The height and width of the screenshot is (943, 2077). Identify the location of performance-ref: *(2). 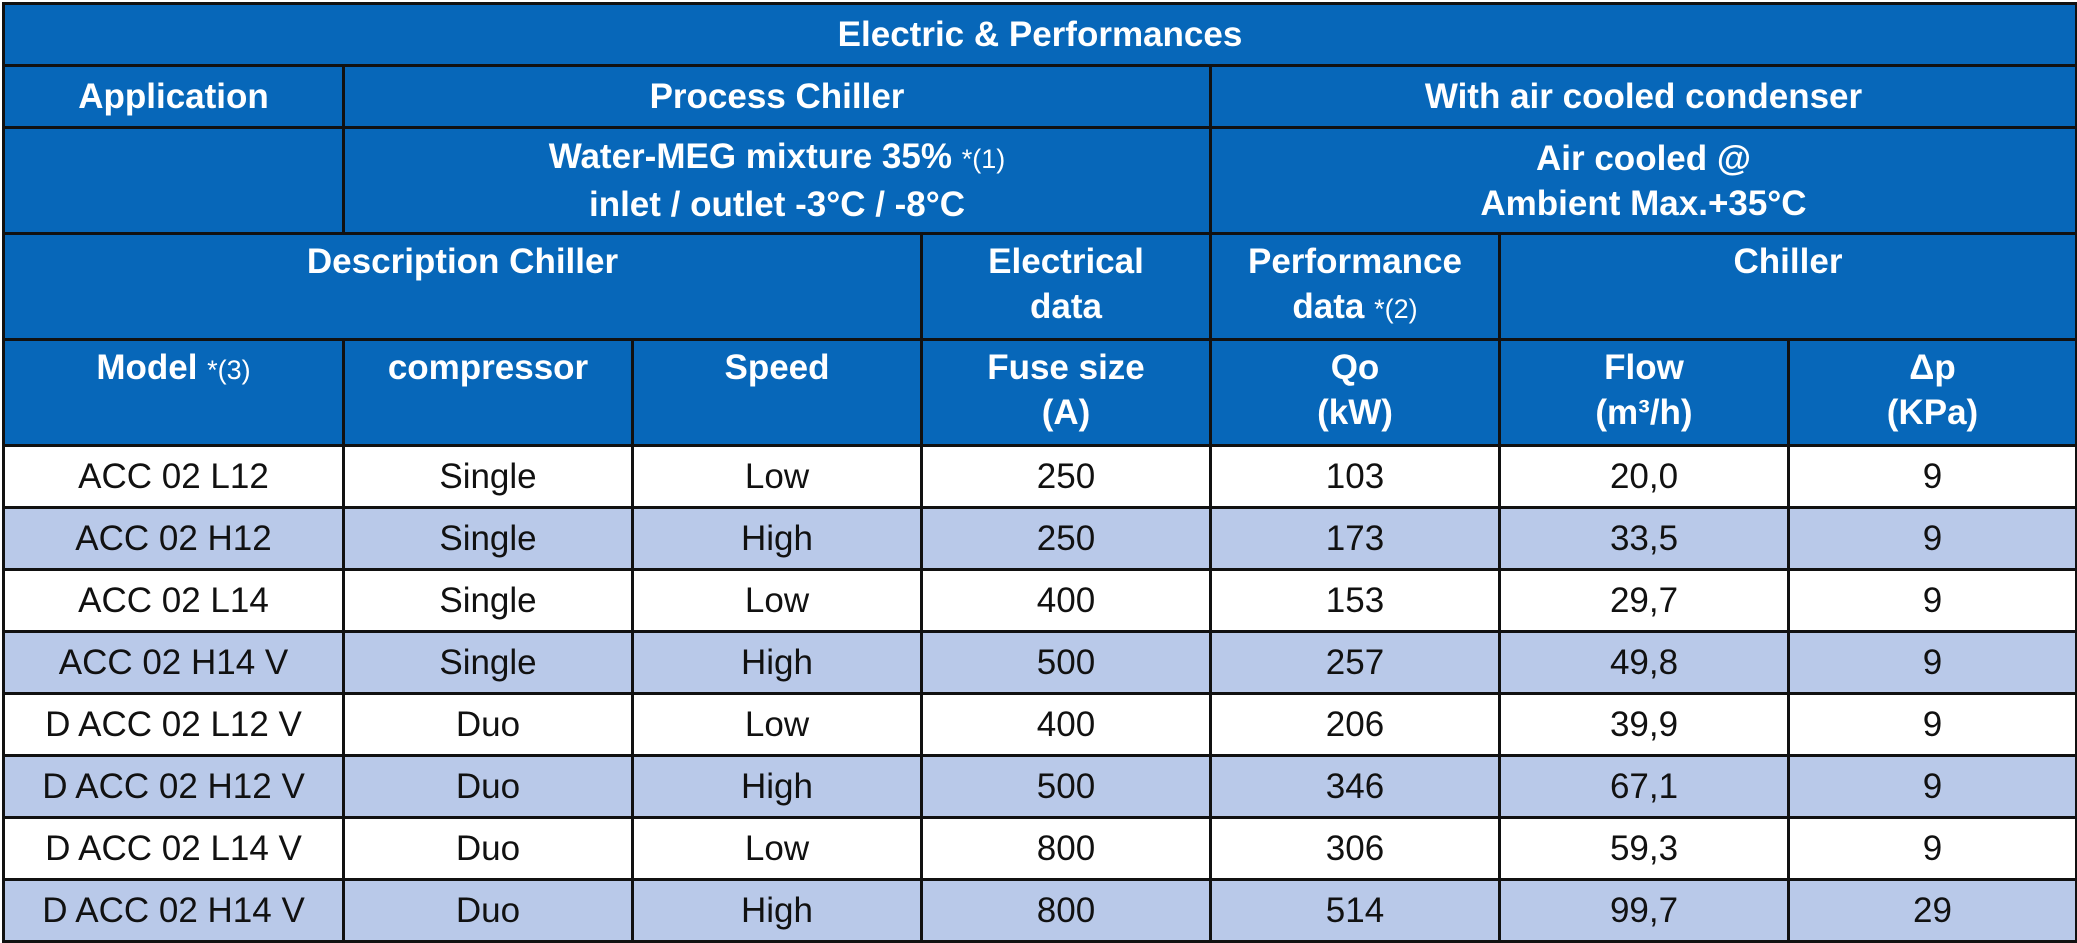
(1396, 309).